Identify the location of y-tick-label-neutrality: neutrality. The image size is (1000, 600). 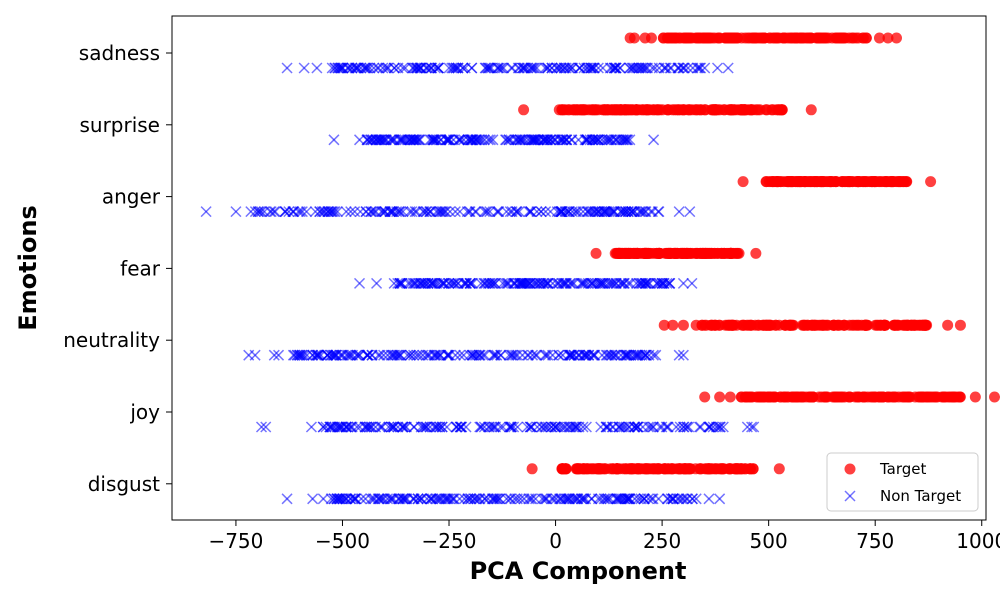
(111, 340).